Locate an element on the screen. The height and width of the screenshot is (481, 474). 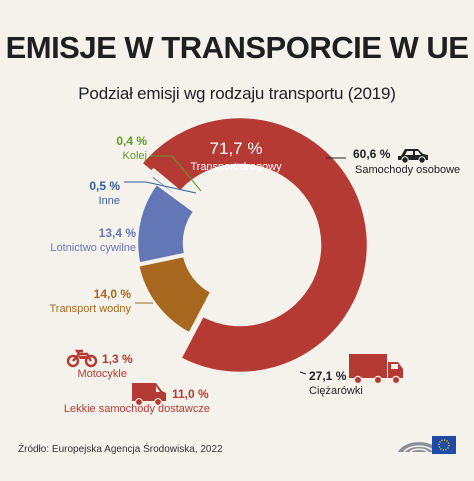
slice-label-other: Inne is located at coordinates (109, 201).